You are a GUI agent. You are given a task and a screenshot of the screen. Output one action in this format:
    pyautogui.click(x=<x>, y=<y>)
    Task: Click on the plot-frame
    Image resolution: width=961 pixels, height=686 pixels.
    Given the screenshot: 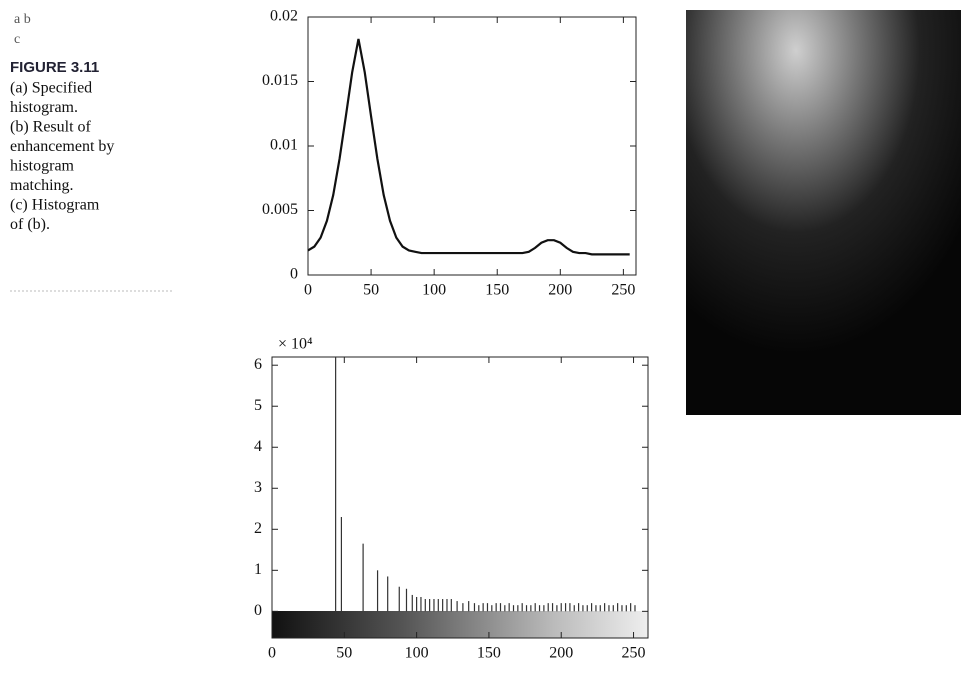 What is the action you would take?
    pyautogui.click(x=472, y=146)
    